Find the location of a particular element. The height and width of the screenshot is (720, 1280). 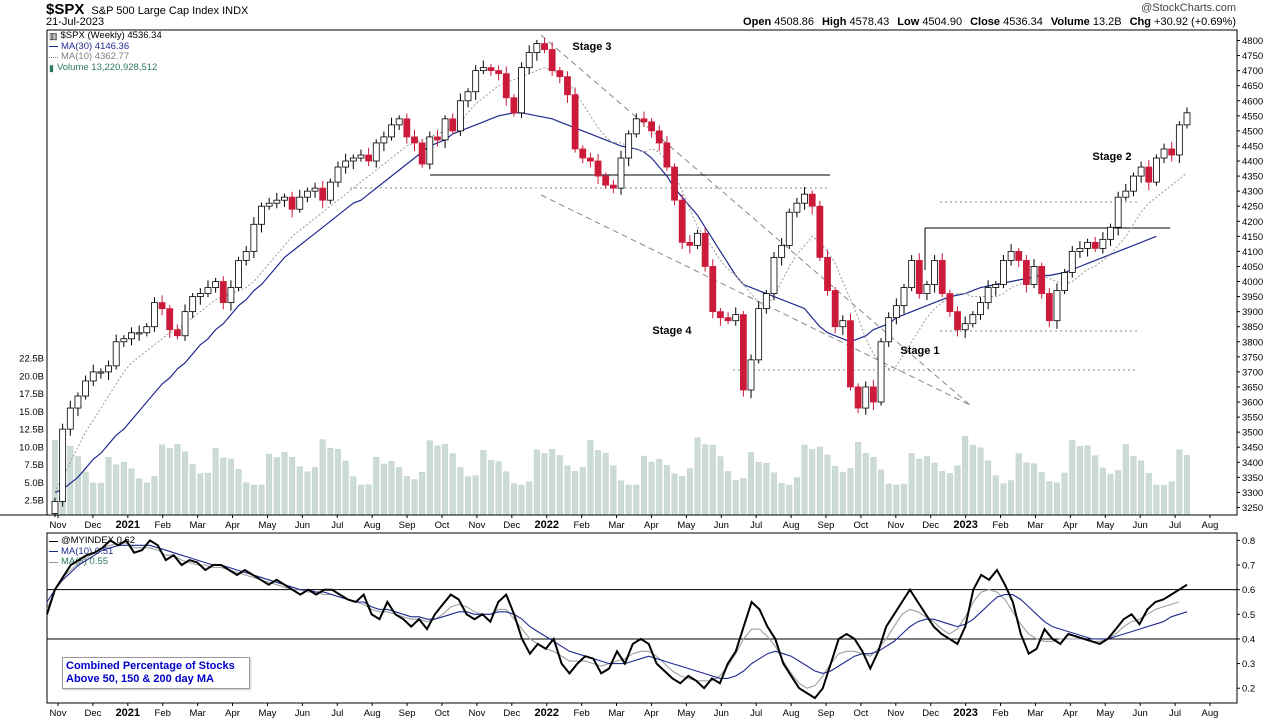

month-label: Oct is located at coordinates (442, 525).